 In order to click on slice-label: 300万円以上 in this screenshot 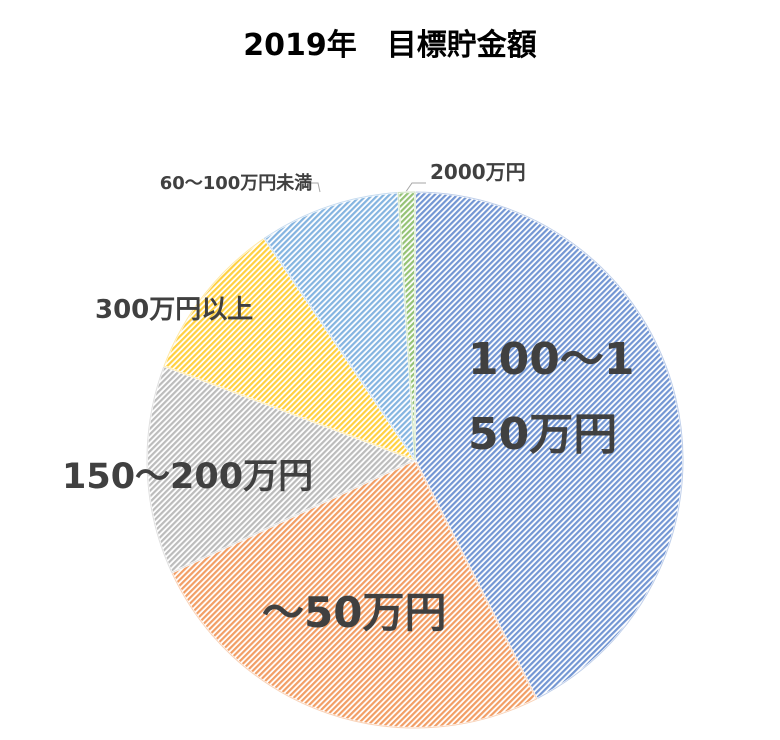, I will do `click(174, 310)`.